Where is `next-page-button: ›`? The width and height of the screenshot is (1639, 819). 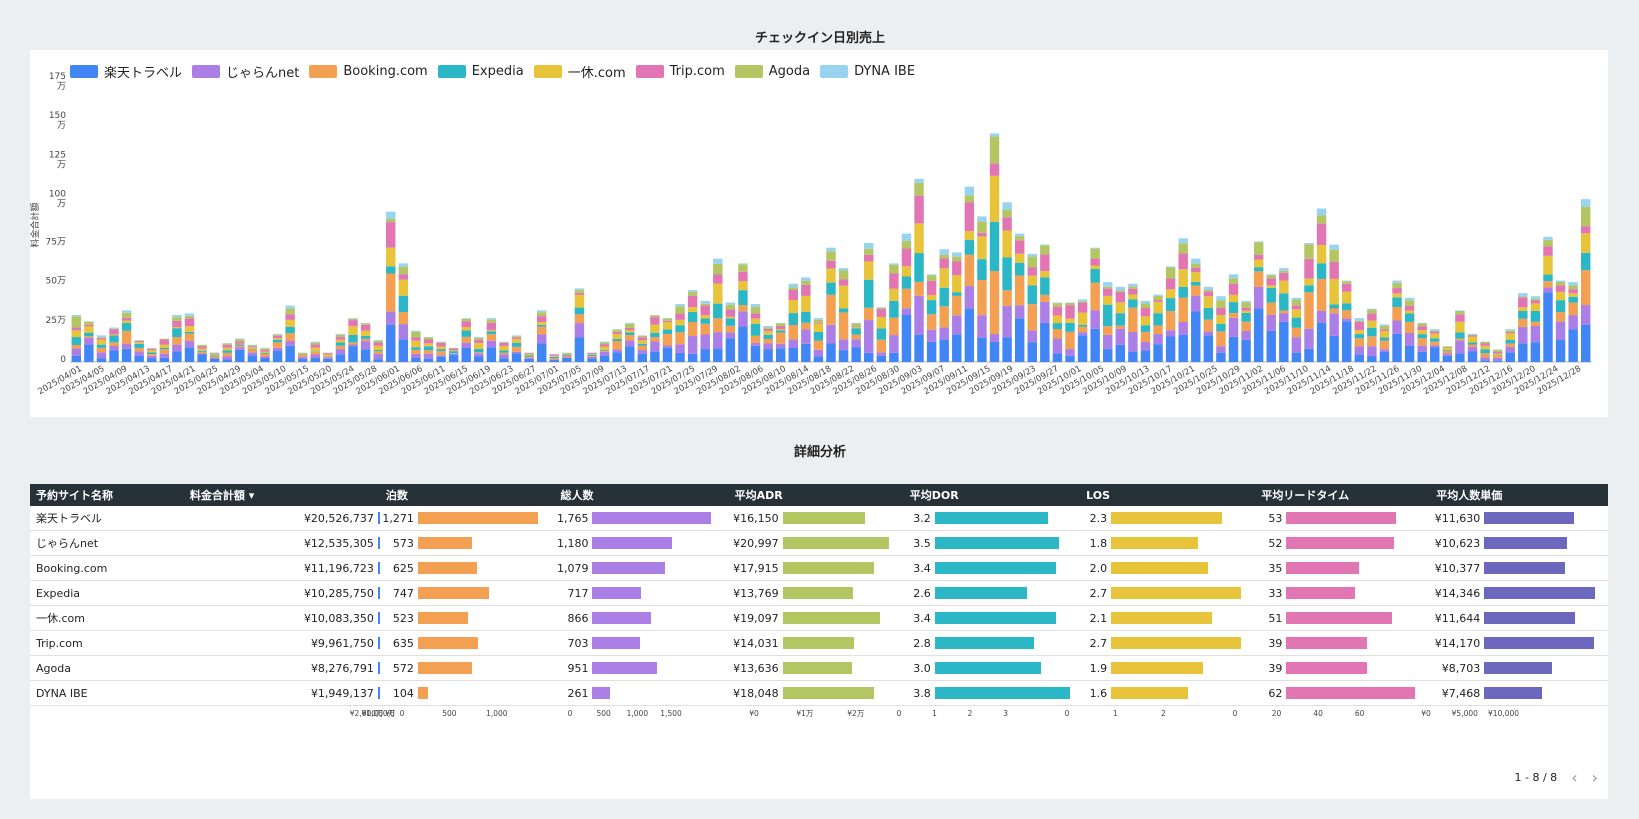
next-page-button: › is located at coordinates (1594, 777).